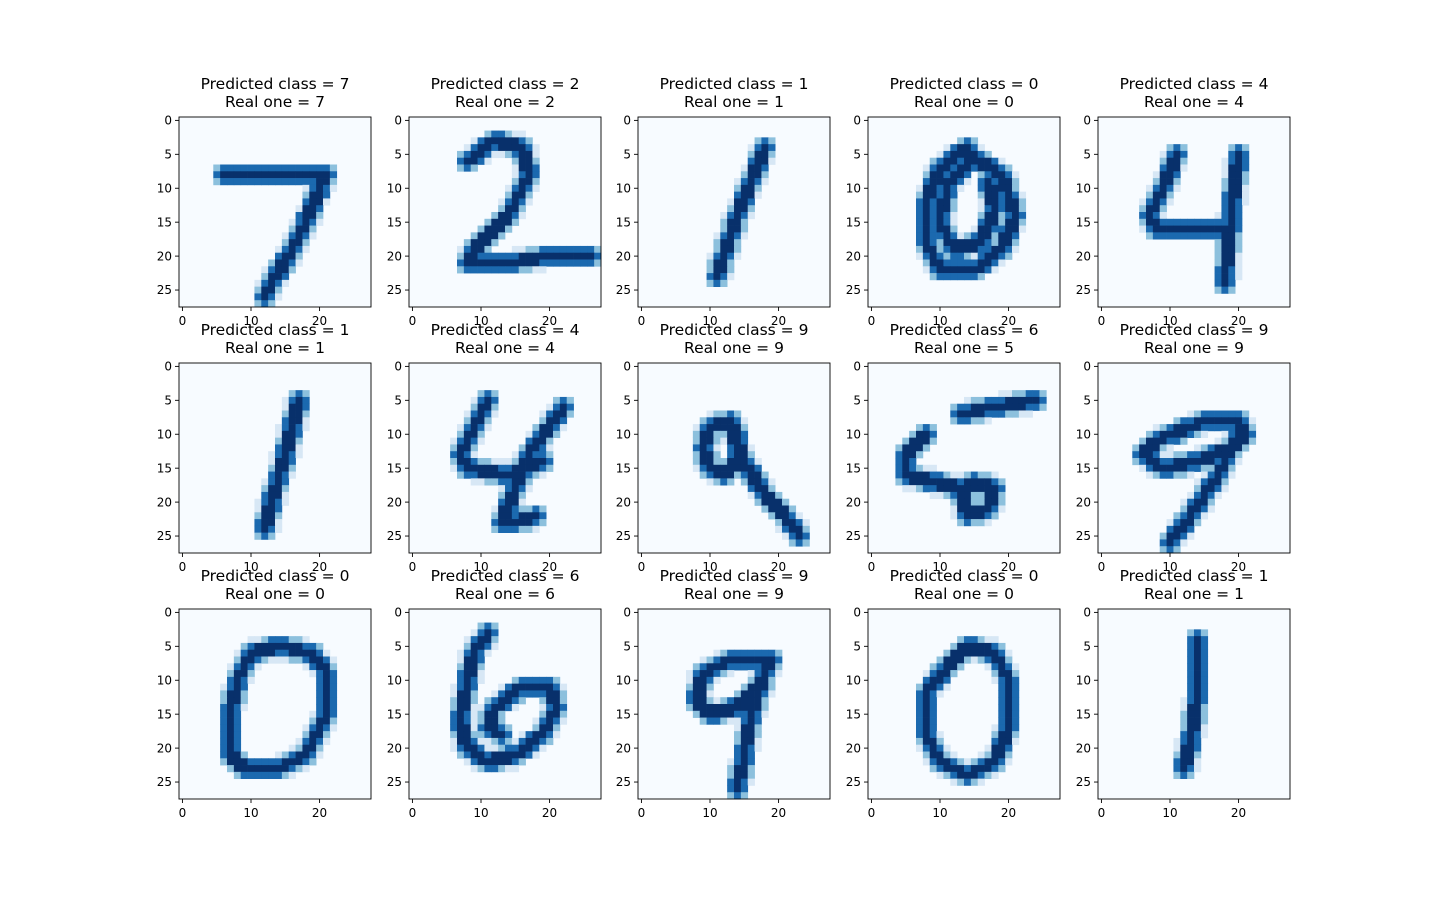 The width and height of the screenshot is (1433, 906). I want to click on y-tick-label: 5, so click(1087, 647).